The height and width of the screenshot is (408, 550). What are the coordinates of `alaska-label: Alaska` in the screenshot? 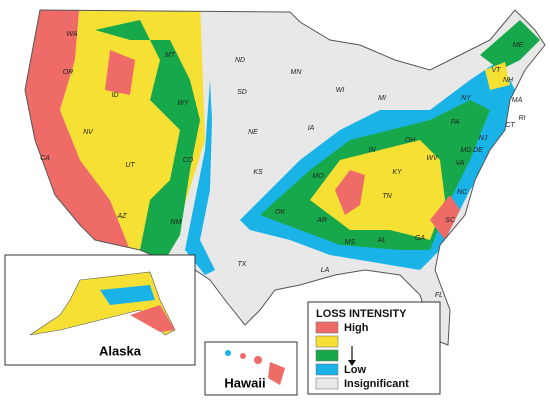 It's located at (120, 350).